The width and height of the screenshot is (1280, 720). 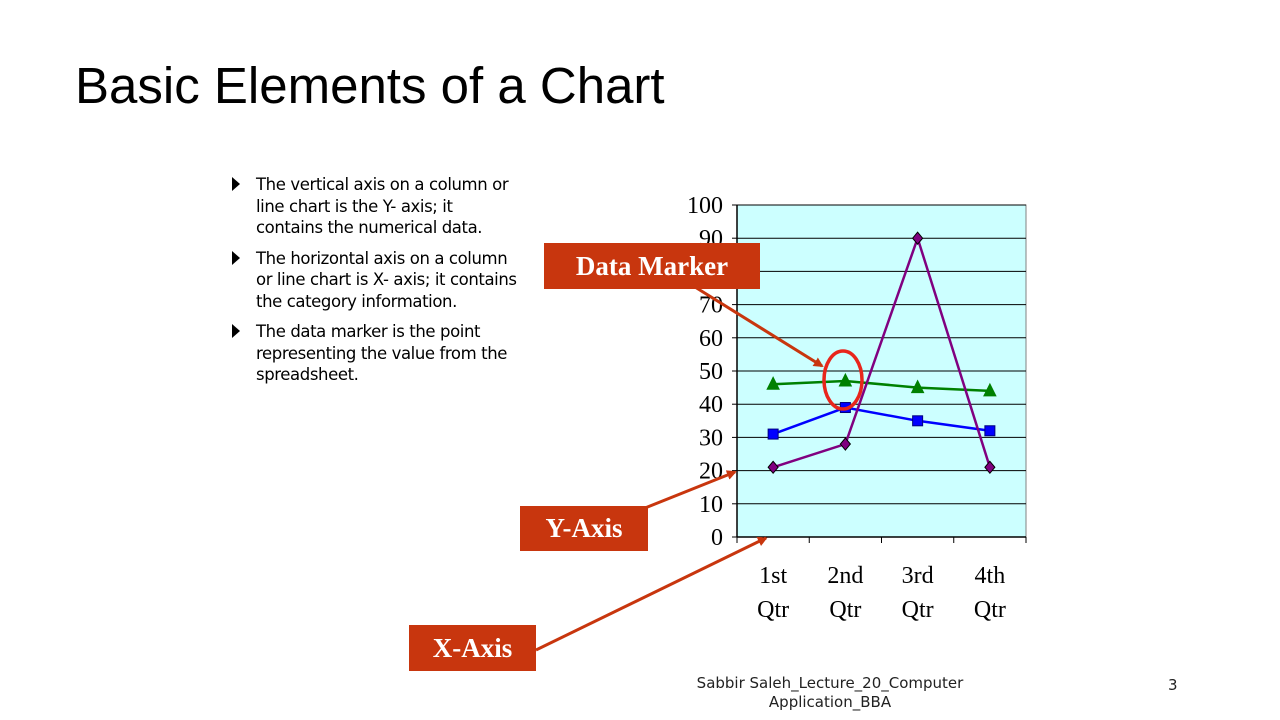 What do you see at coordinates (705, 206) in the screenshot?
I see `y-tick-label: 100` at bounding box center [705, 206].